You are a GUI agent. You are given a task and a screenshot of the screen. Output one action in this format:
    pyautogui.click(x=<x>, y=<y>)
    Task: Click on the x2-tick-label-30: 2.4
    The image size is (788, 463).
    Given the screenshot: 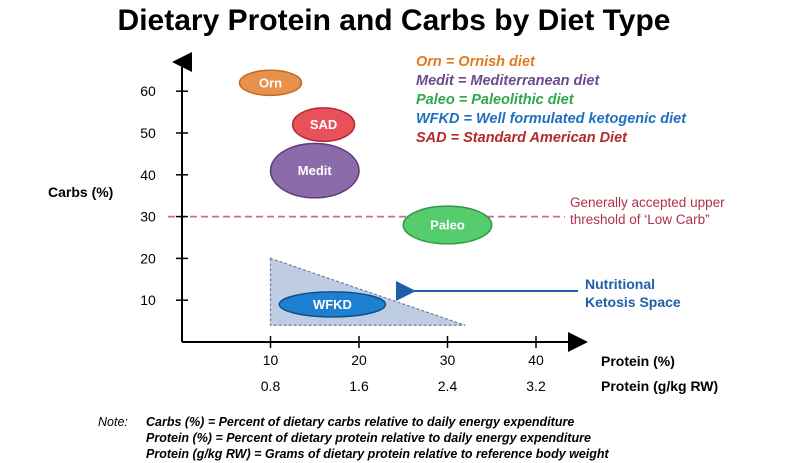 What is the action you would take?
    pyautogui.click(x=448, y=386)
    